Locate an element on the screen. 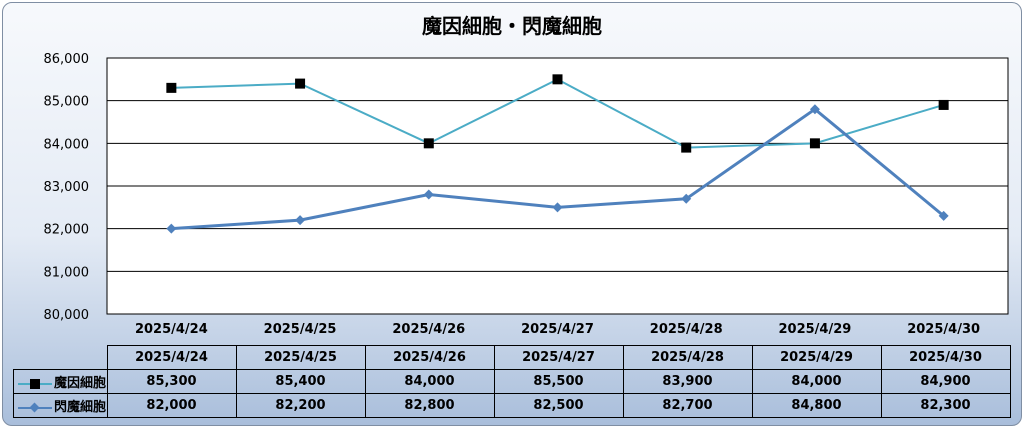  x-tick-label: 2025/4/28 is located at coordinates (686, 329).